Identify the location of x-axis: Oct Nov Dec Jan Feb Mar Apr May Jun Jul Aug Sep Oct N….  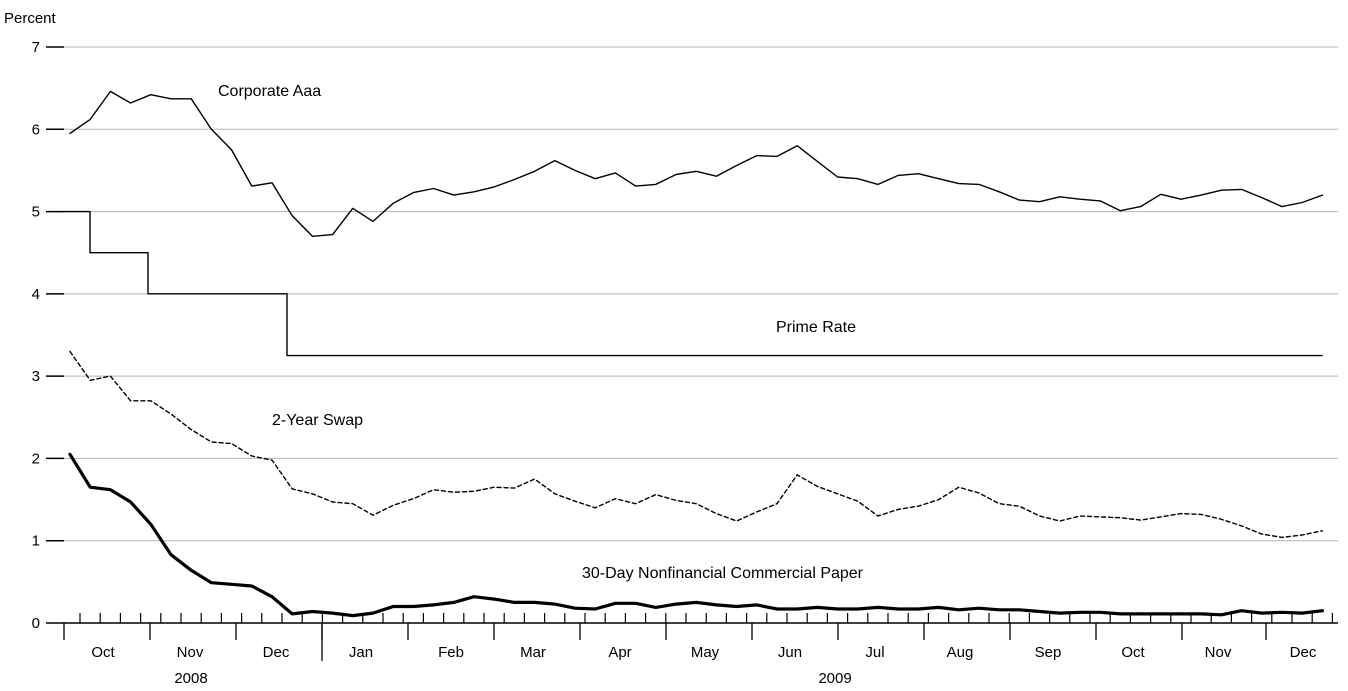
(700, 650).